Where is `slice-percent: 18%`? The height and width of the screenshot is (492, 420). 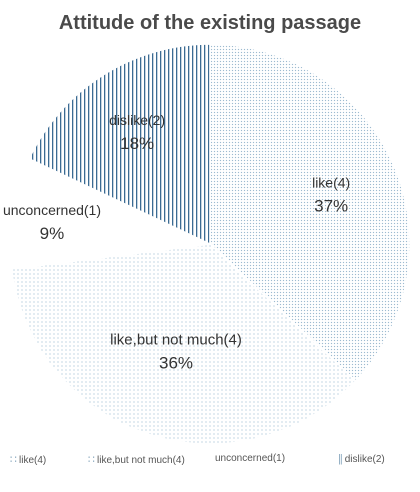
slice-percent: 18% is located at coordinates (137, 143).